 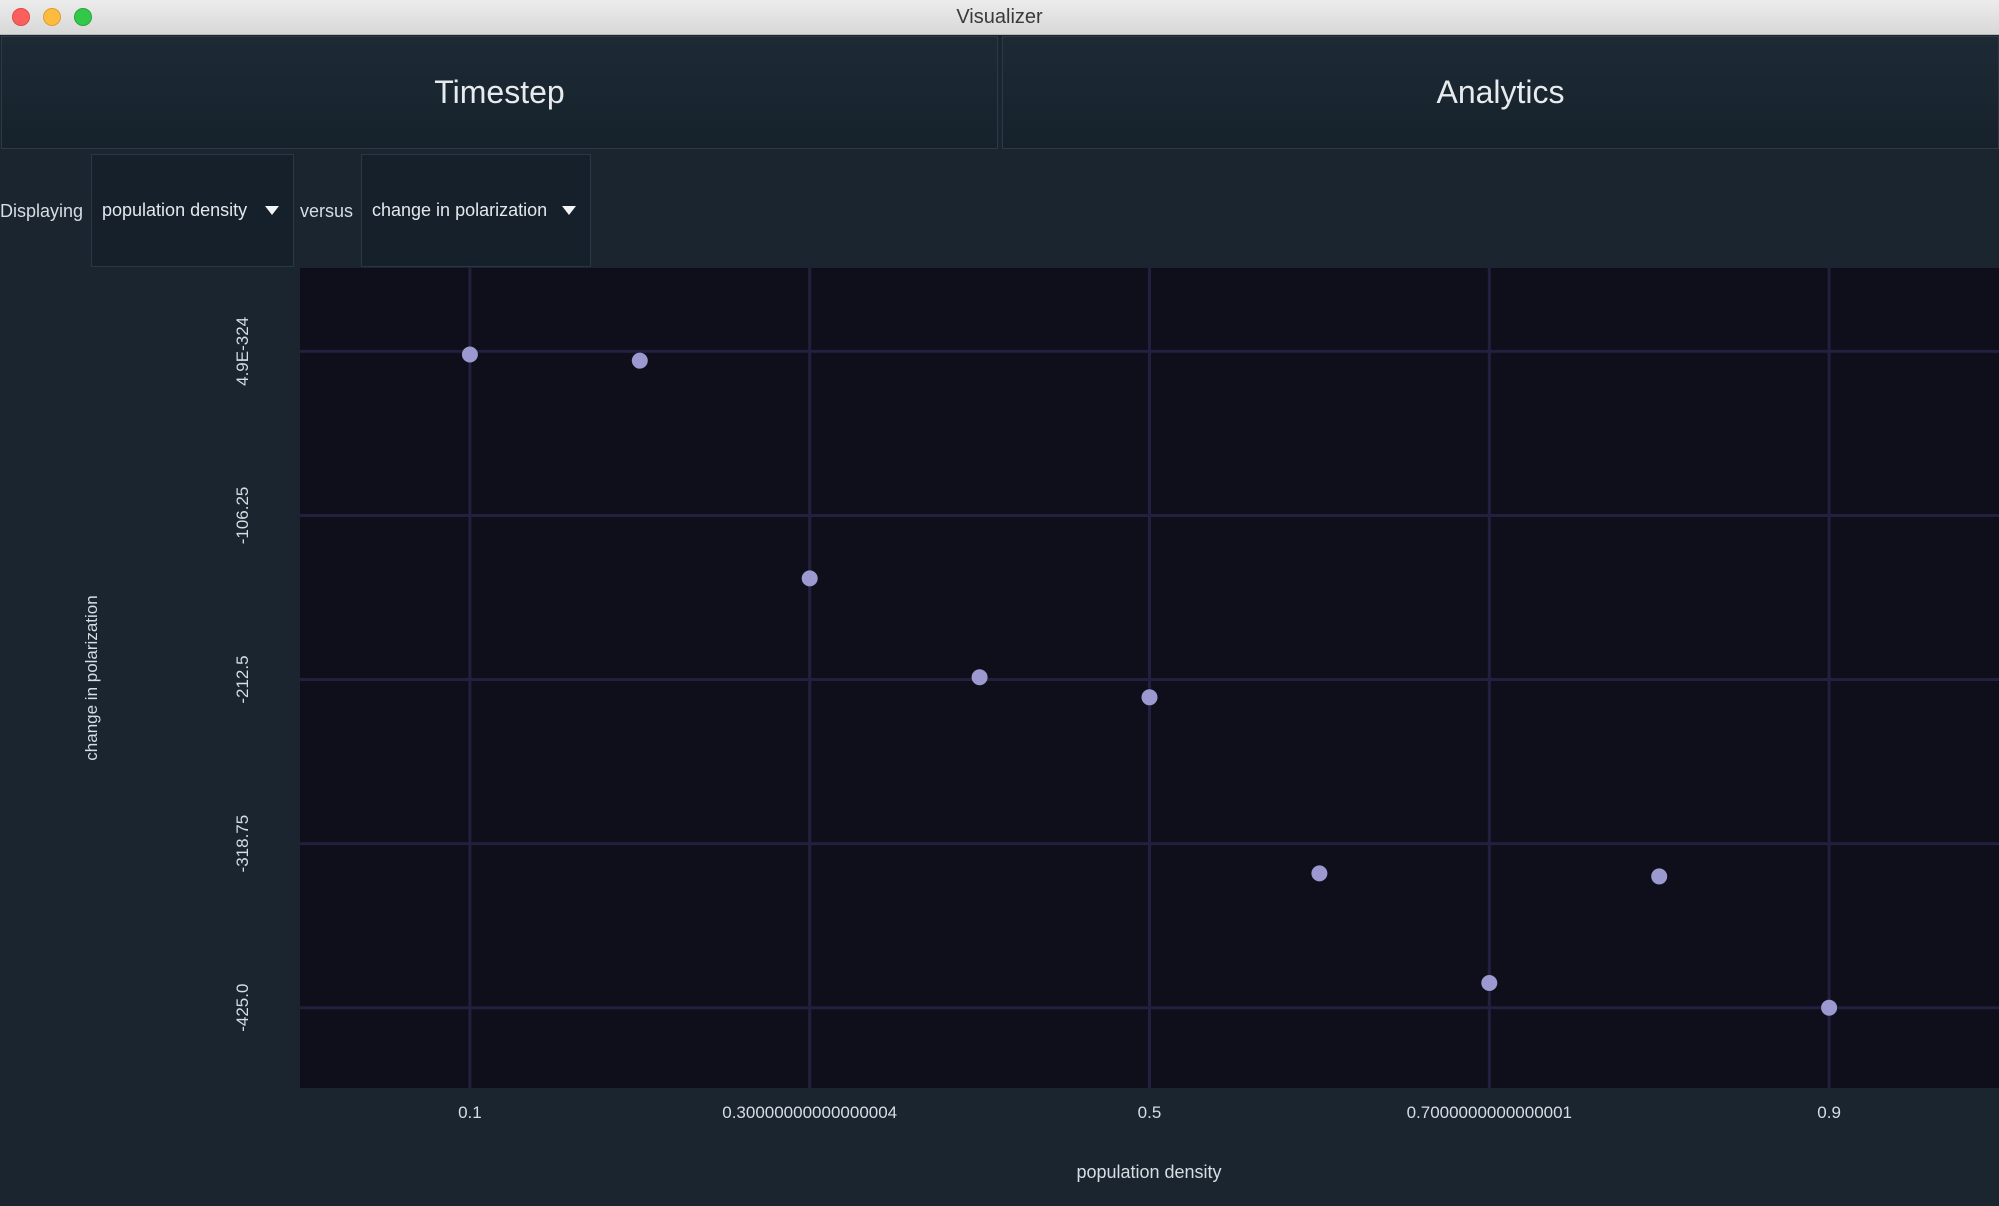 I want to click on y-tick-label: -425.0, so click(x=242, y=1008).